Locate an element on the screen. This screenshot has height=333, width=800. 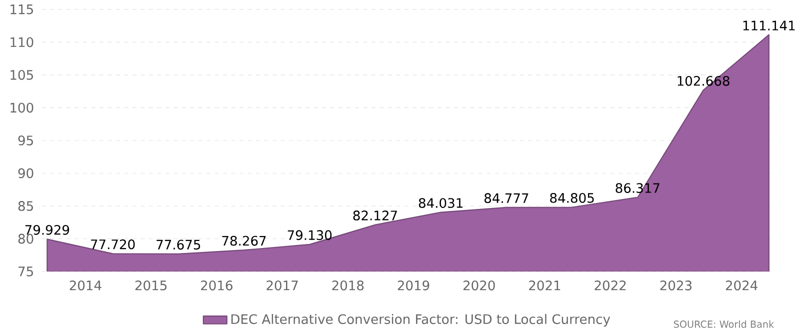
data-label: 79.130 is located at coordinates (310, 235).